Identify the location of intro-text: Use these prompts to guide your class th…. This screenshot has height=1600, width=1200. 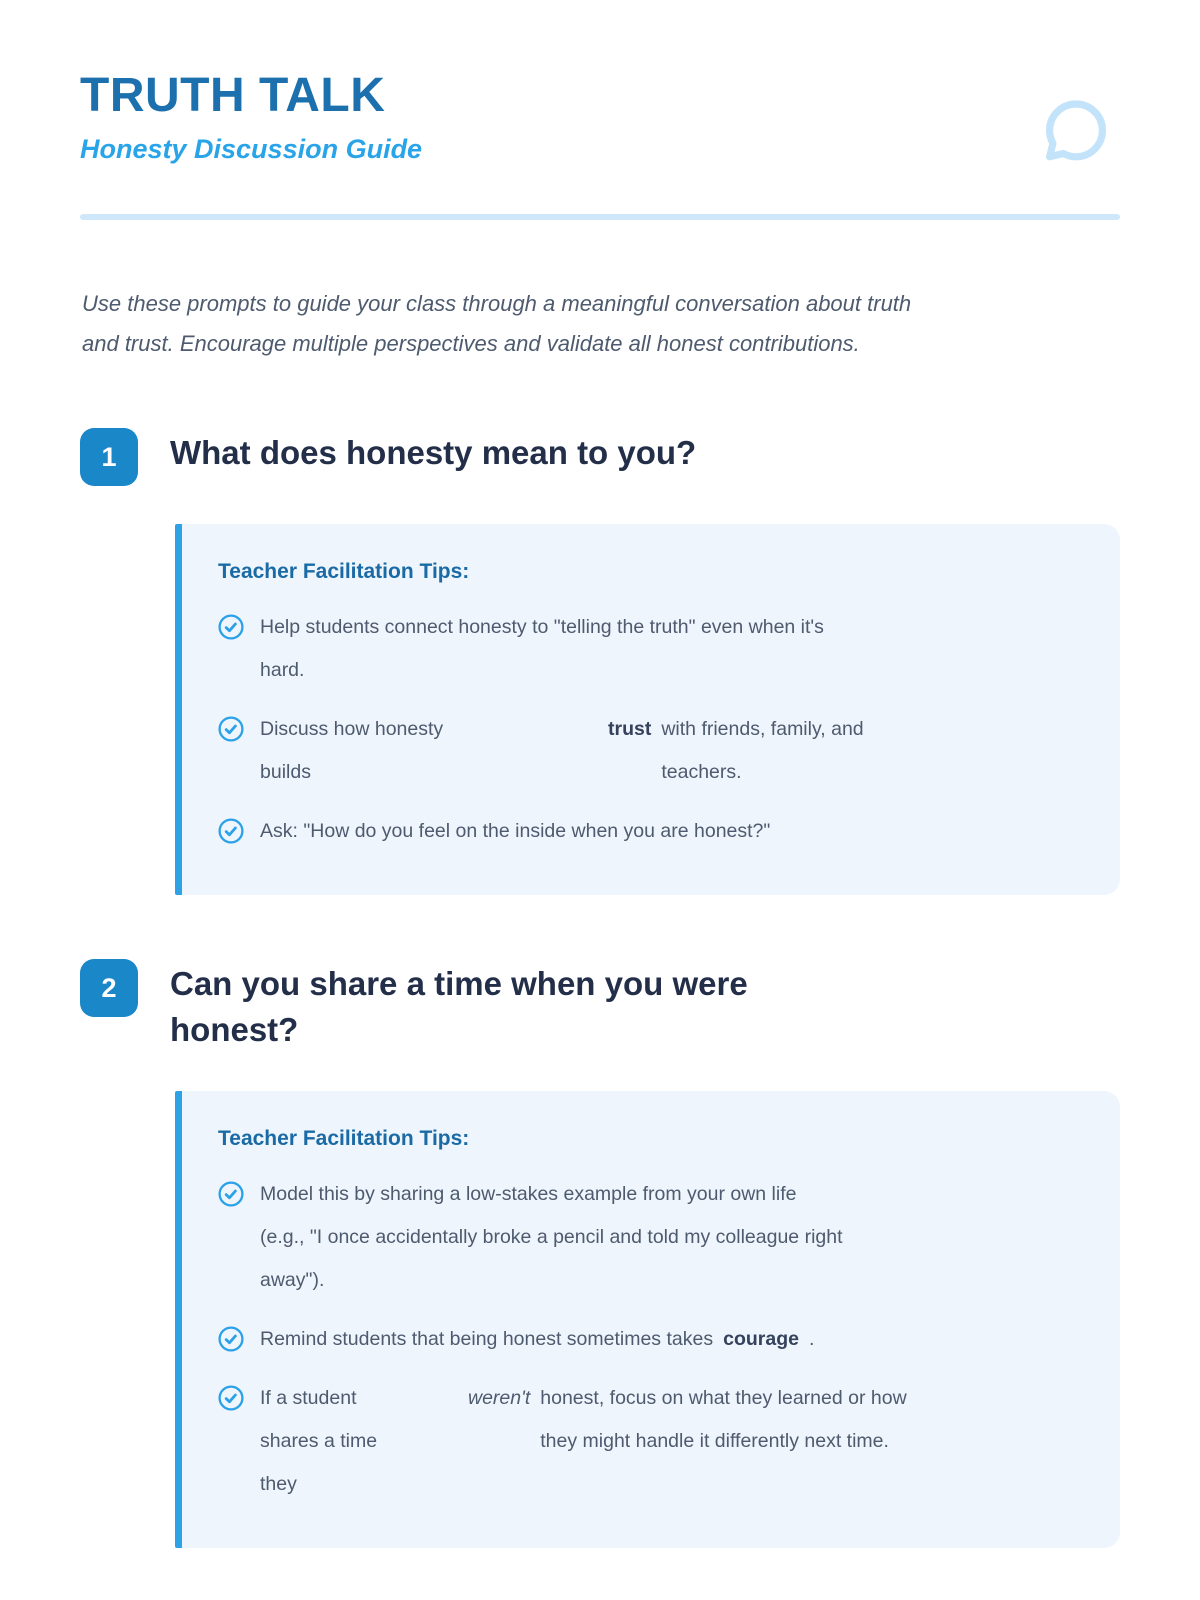
(497, 323).